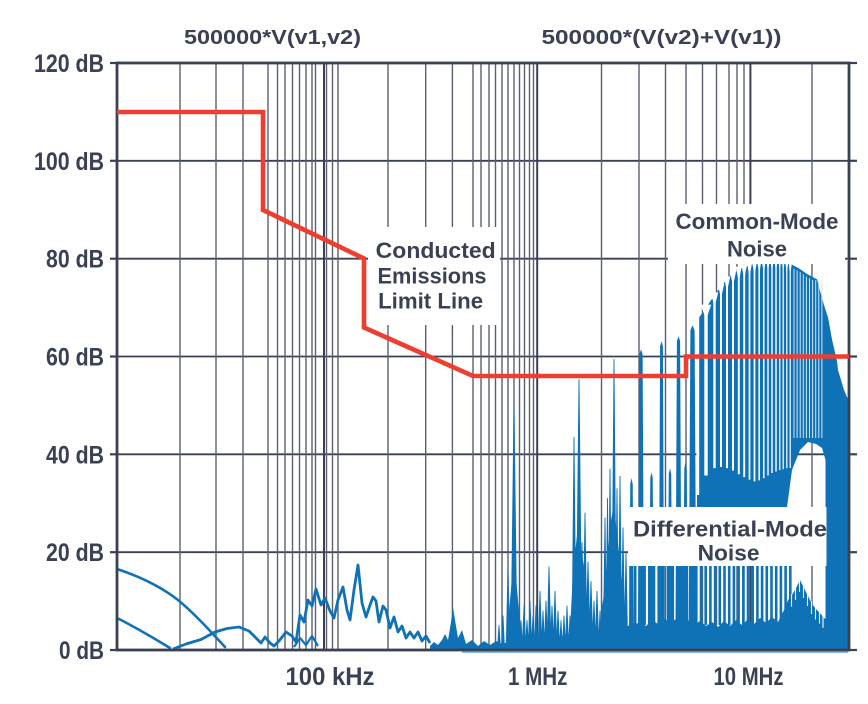 The width and height of the screenshot is (868, 704). I want to click on svg-text: Common-Mode, so click(757, 221).